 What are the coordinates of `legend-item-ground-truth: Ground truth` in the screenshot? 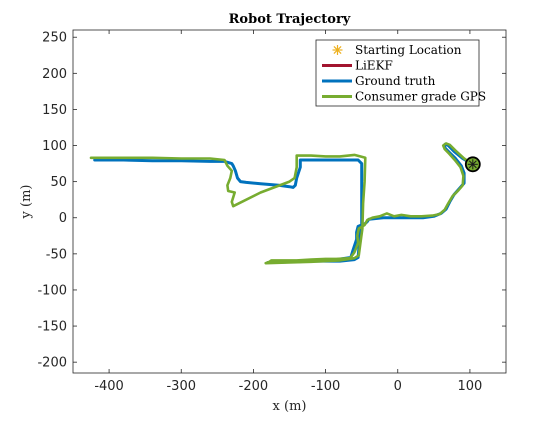 It's located at (379, 81).